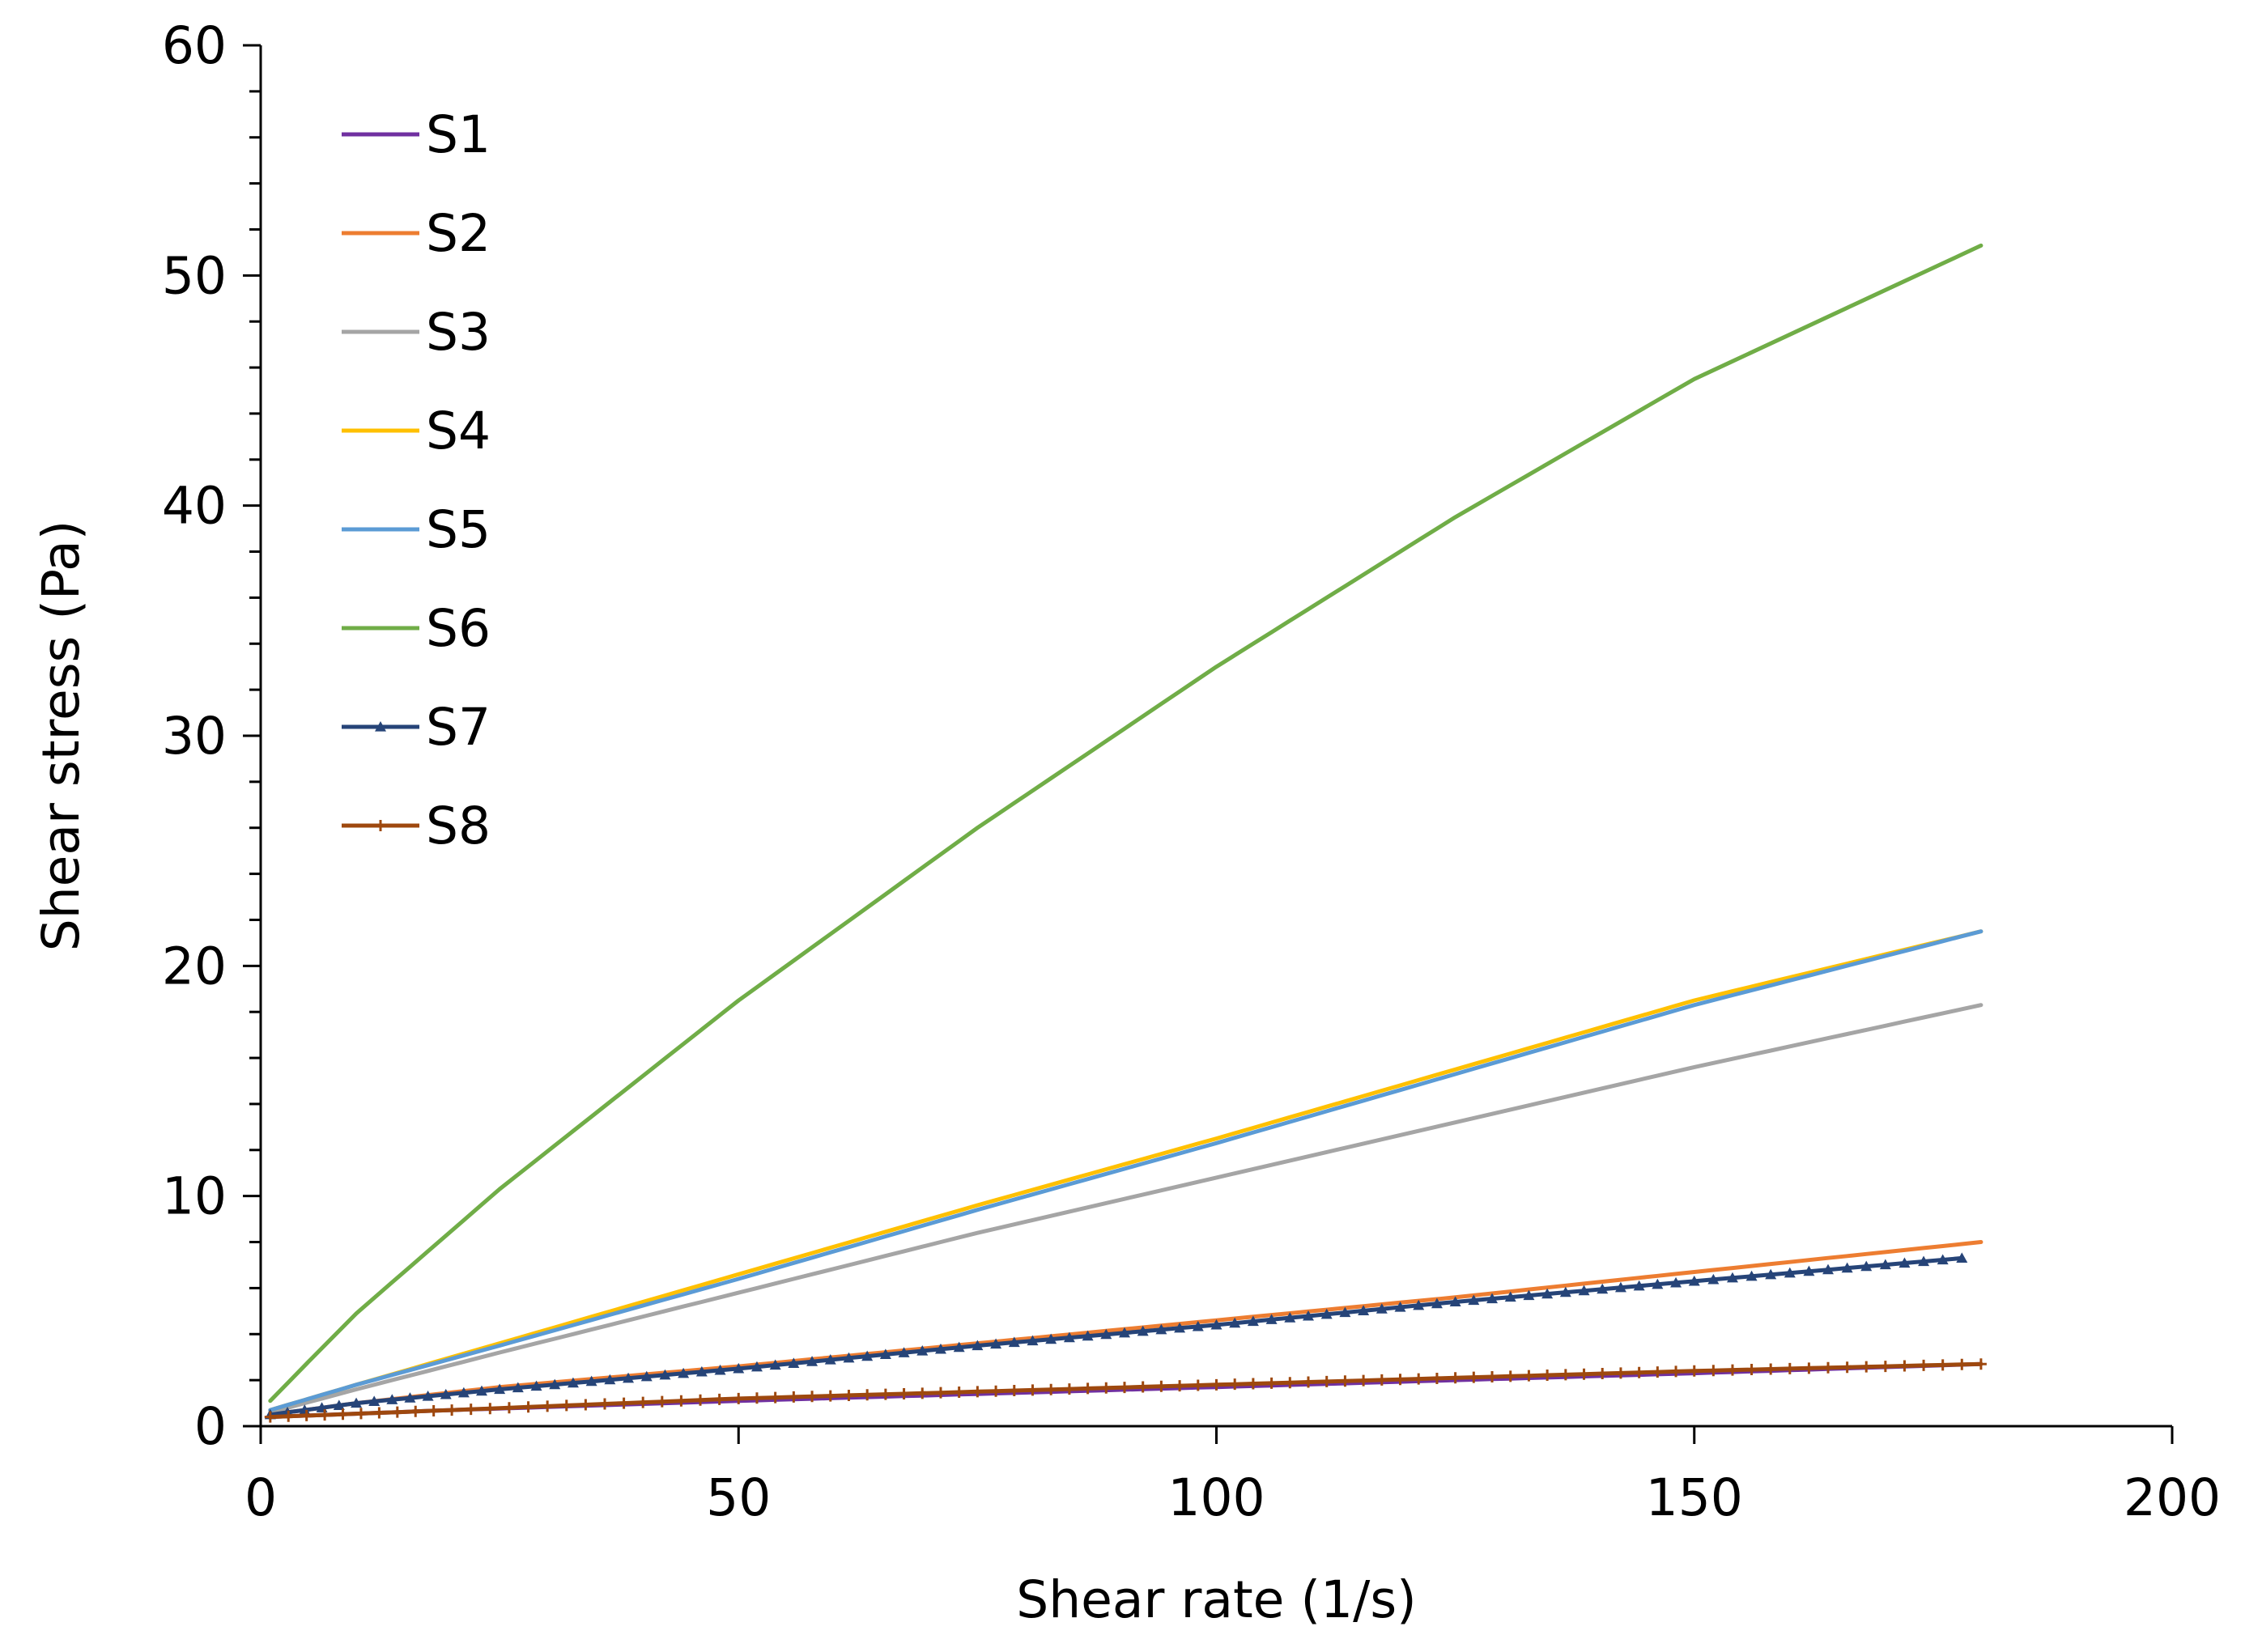 Image resolution: width=2245 pixels, height=1652 pixels. I want to click on y-tick-label: 0, so click(210, 1426).